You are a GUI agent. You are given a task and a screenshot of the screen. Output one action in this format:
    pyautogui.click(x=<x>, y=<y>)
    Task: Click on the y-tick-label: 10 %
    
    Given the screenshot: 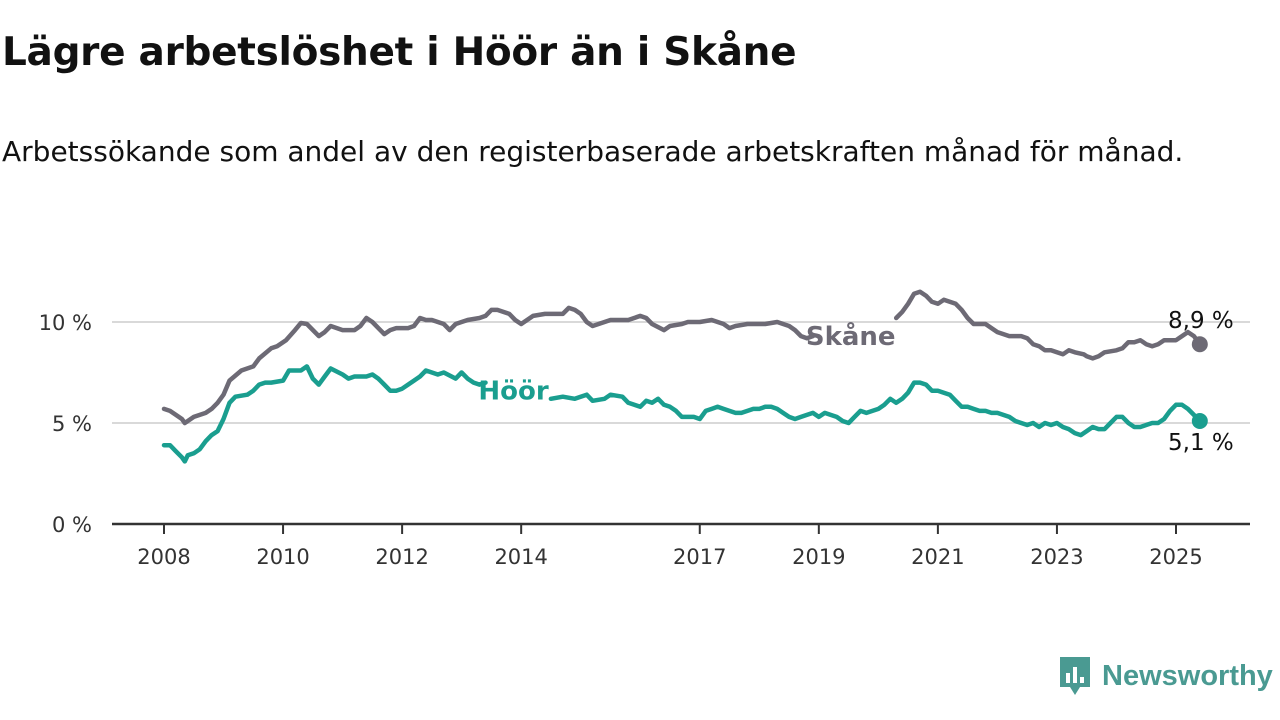 What is the action you would take?
    pyautogui.click(x=65, y=323)
    